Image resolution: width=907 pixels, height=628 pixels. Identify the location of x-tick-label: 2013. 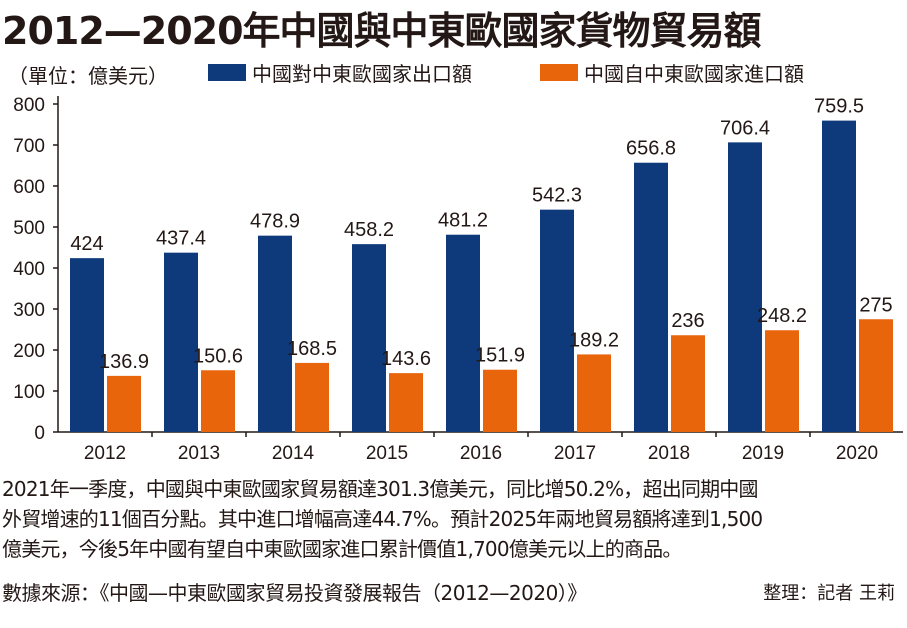
(199, 453).